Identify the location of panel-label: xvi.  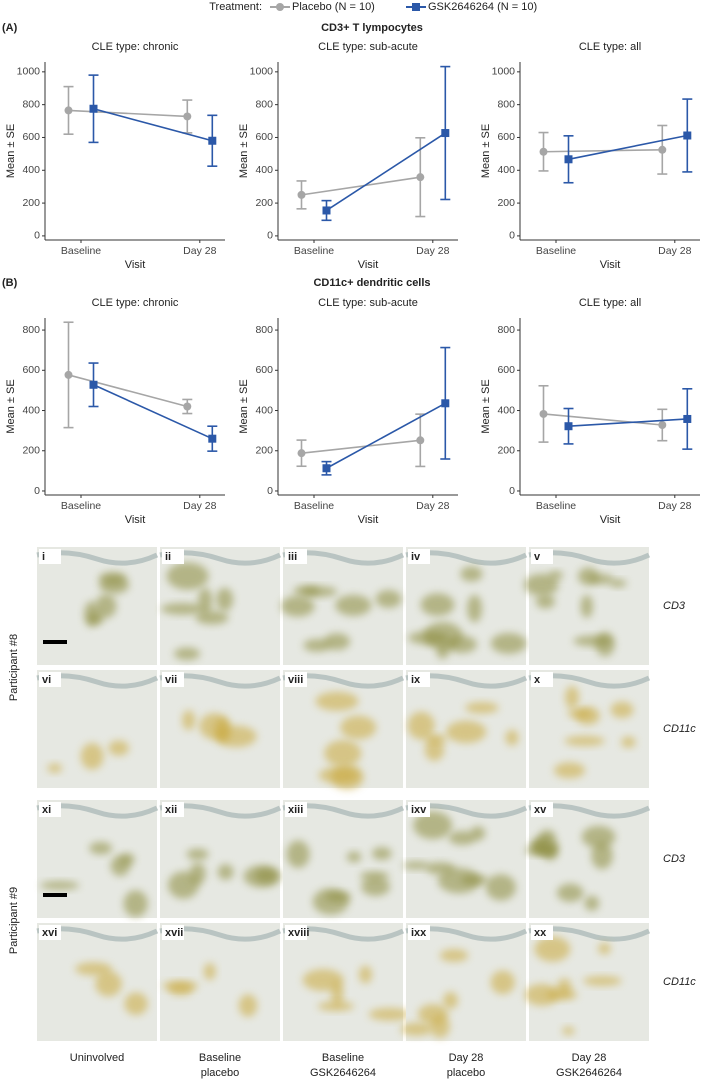
(49, 933).